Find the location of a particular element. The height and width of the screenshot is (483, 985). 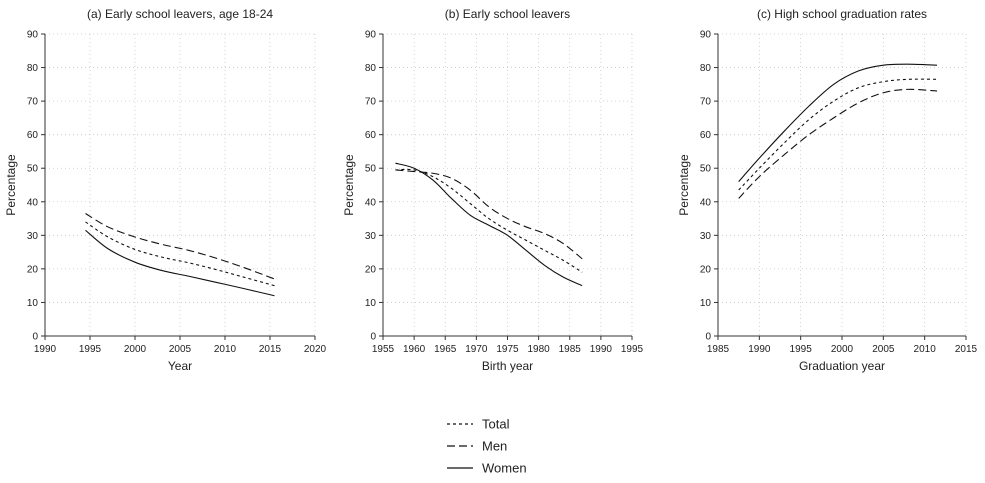

legend-item-women: Women is located at coordinates (487, 468).